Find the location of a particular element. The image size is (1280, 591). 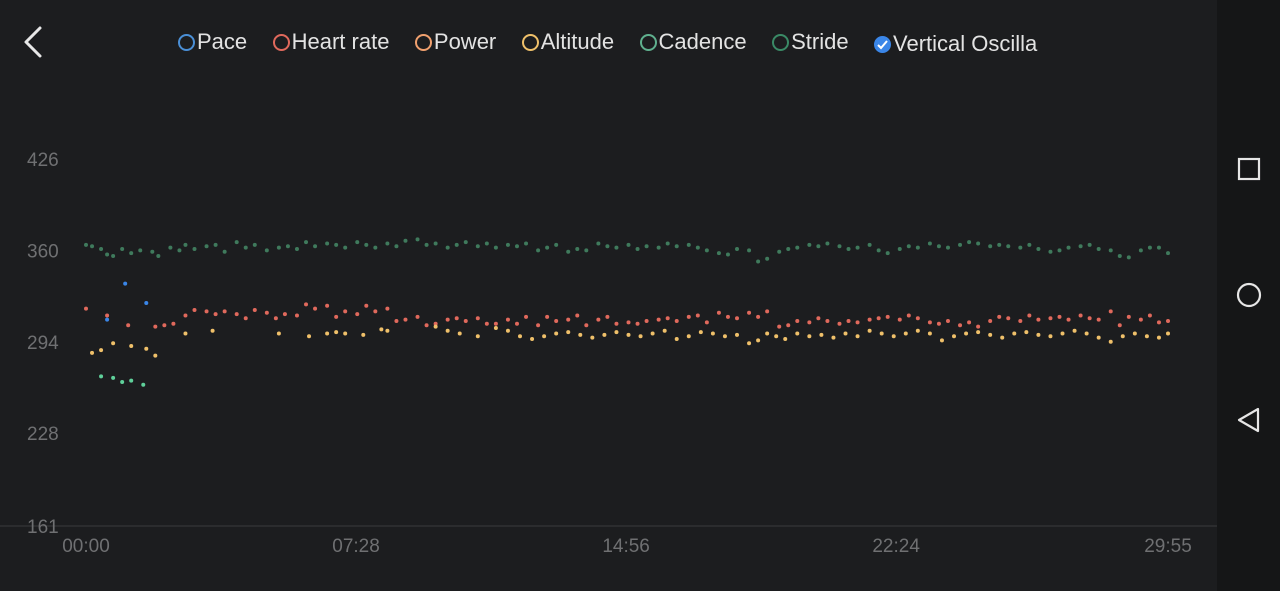

back-button is located at coordinates (34, 42).